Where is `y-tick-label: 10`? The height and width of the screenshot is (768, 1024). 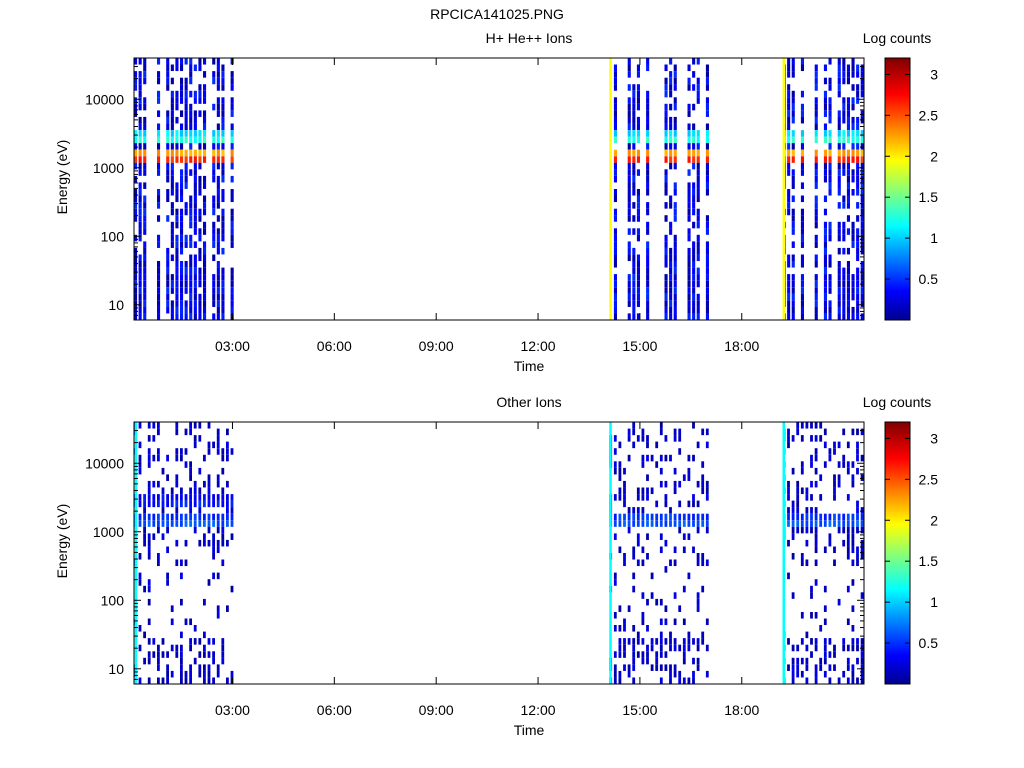
y-tick-label: 10 is located at coordinates (116, 669).